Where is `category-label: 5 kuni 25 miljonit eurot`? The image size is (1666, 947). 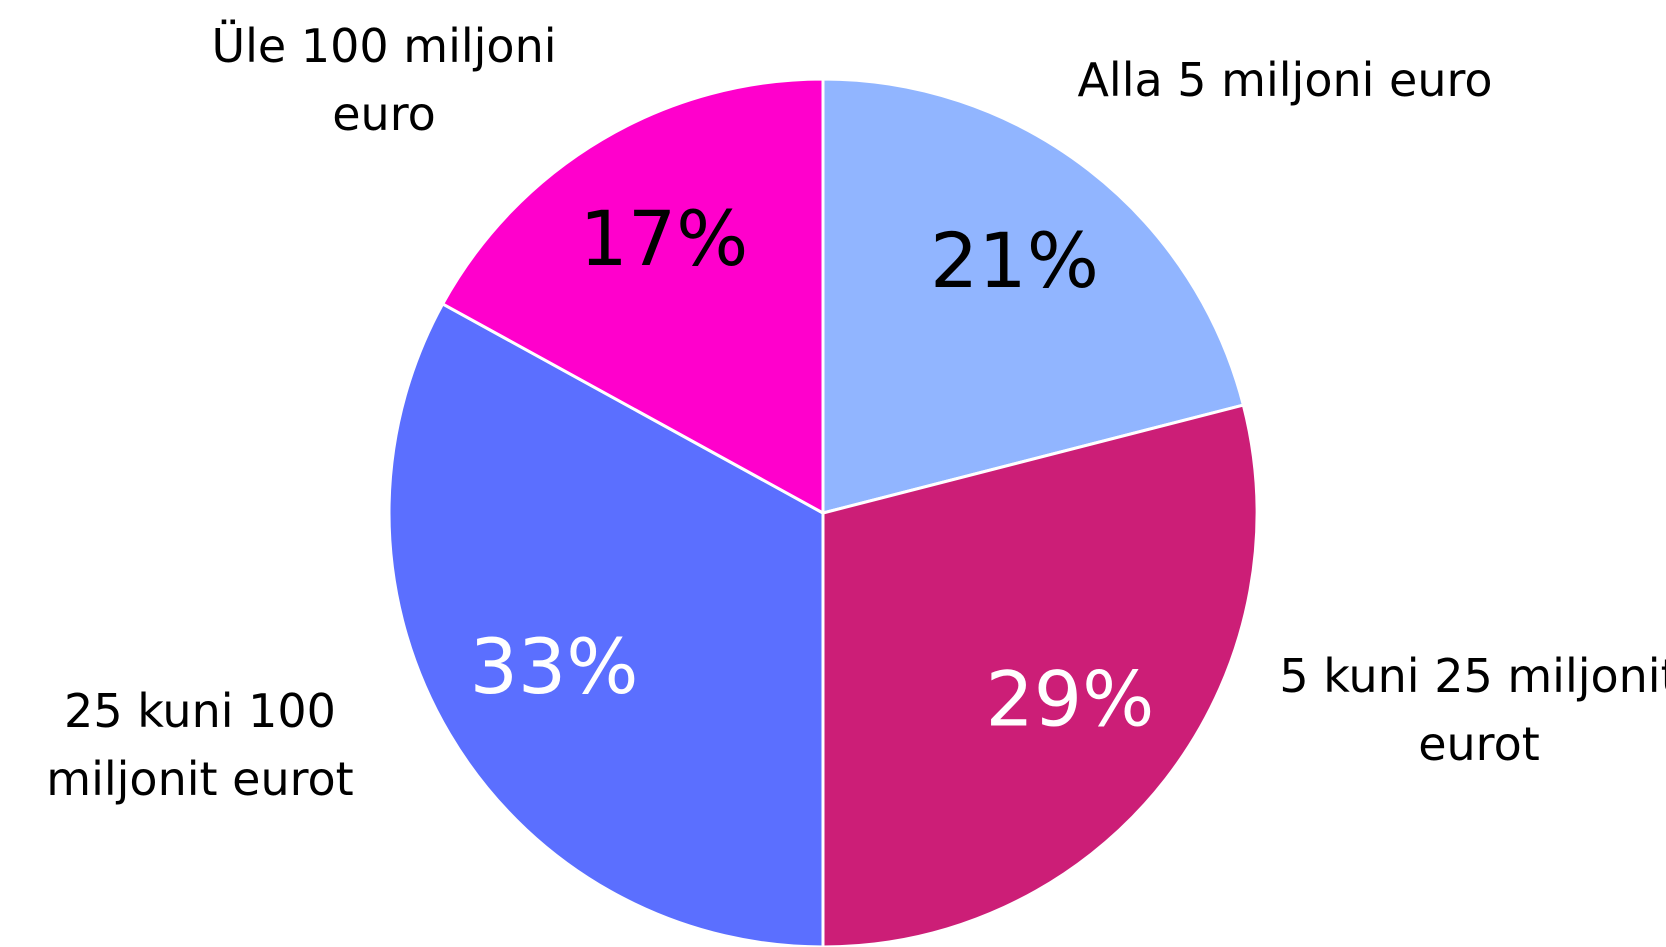 category-label: 5 kuni 25 miljonit eurot is located at coordinates (1472, 710).